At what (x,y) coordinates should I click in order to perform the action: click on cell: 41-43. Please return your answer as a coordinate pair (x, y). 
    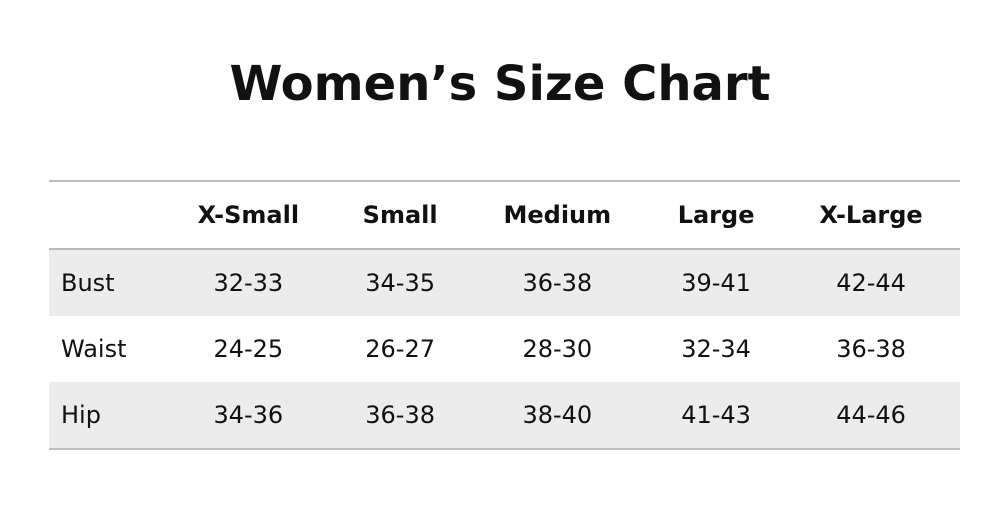
    Looking at the image, I should click on (716, 416).